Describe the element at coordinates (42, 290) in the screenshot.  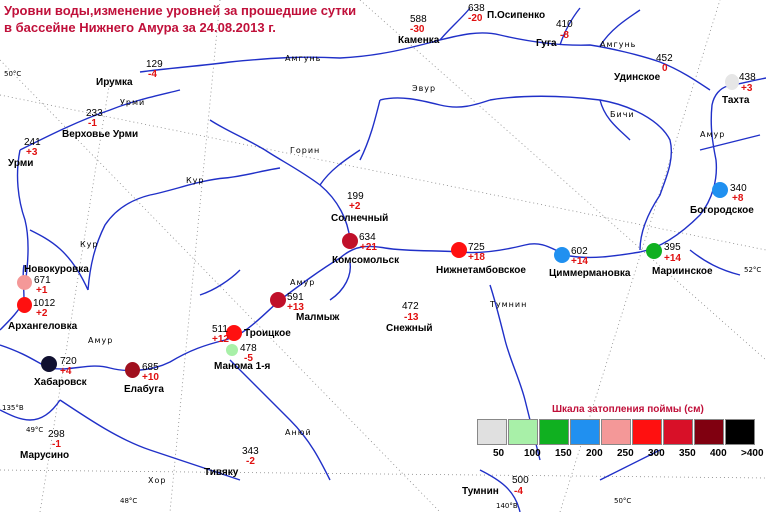
I see `station-change-novokurovka: +1` at that location.